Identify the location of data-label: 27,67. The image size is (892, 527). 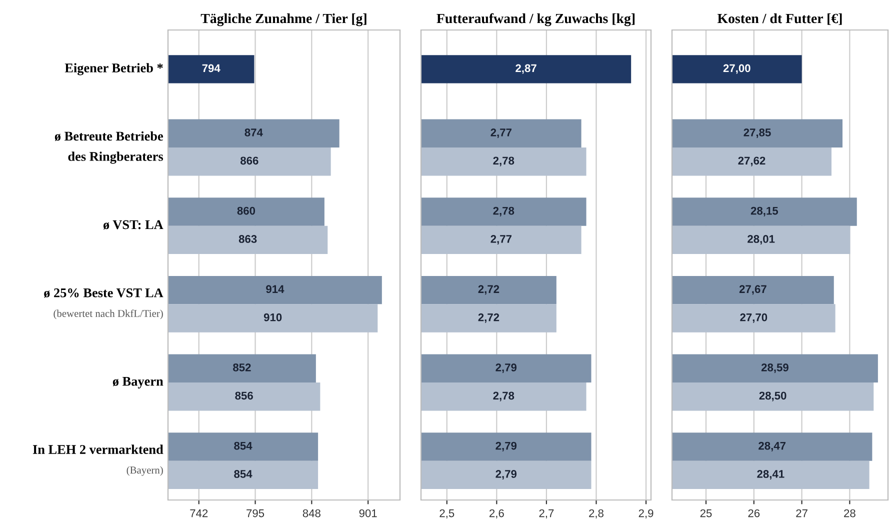
(752, 290).